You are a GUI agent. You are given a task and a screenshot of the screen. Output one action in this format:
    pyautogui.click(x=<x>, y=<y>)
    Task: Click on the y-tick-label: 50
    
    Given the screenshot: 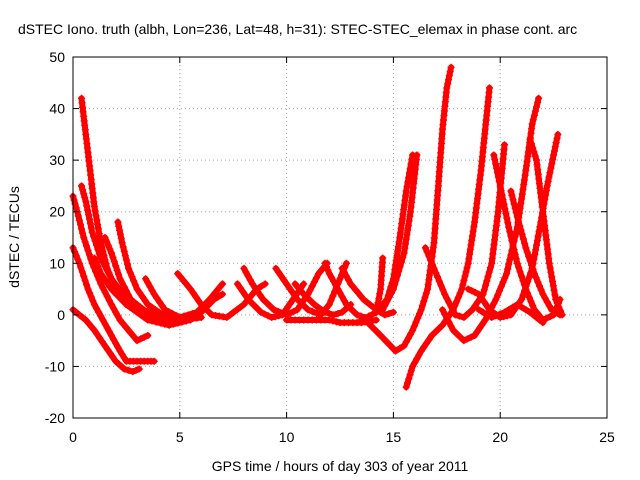 What is the action you would take?
    pyautogui.click(x=57, y=57)
    